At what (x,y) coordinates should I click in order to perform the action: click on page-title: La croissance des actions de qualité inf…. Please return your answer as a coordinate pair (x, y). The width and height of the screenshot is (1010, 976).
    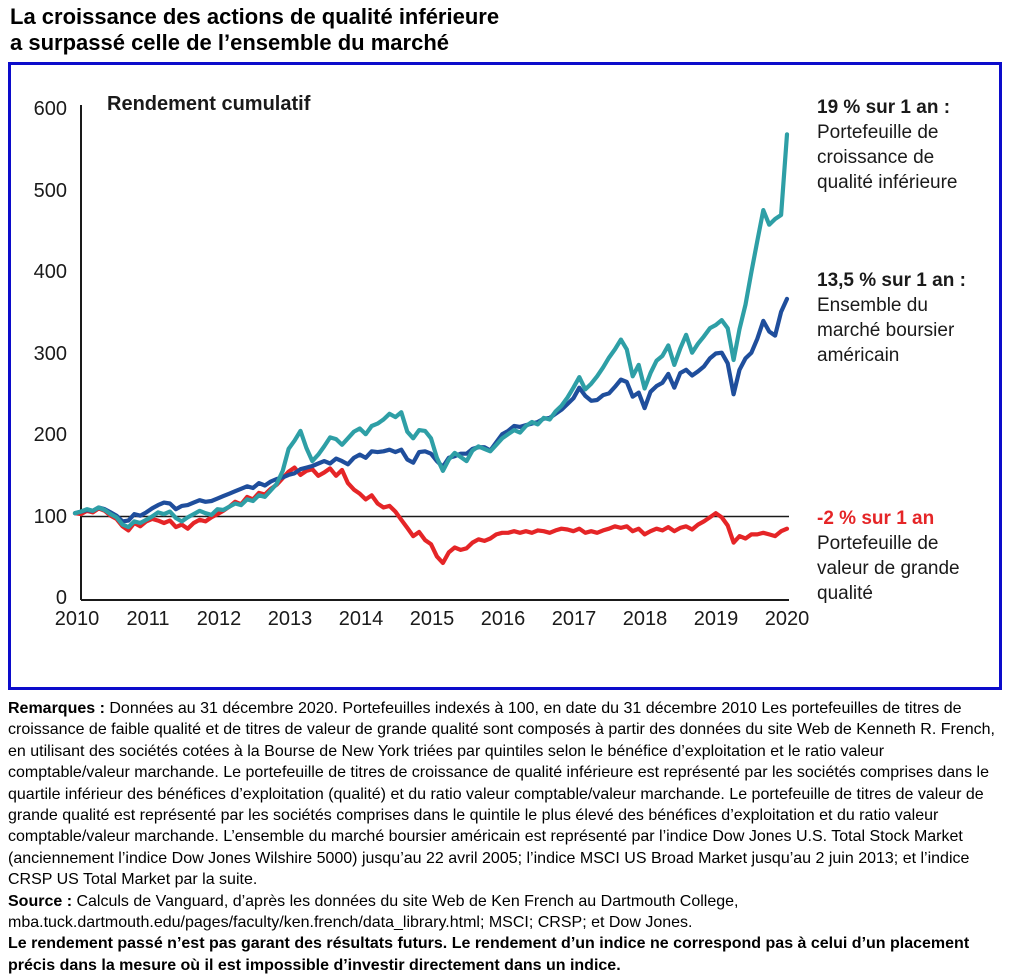
    Looking at the image, I should click on (254, 30).